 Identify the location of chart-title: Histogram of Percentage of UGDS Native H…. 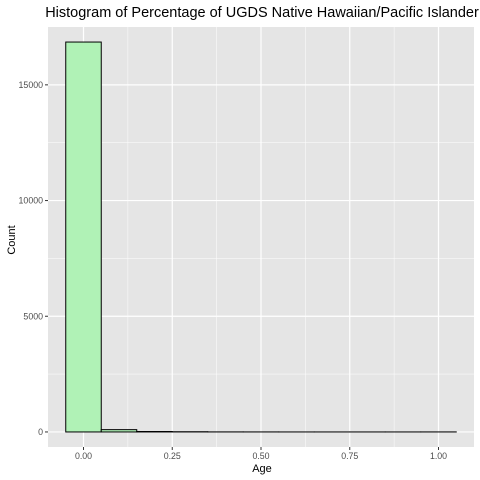
(262, 13).